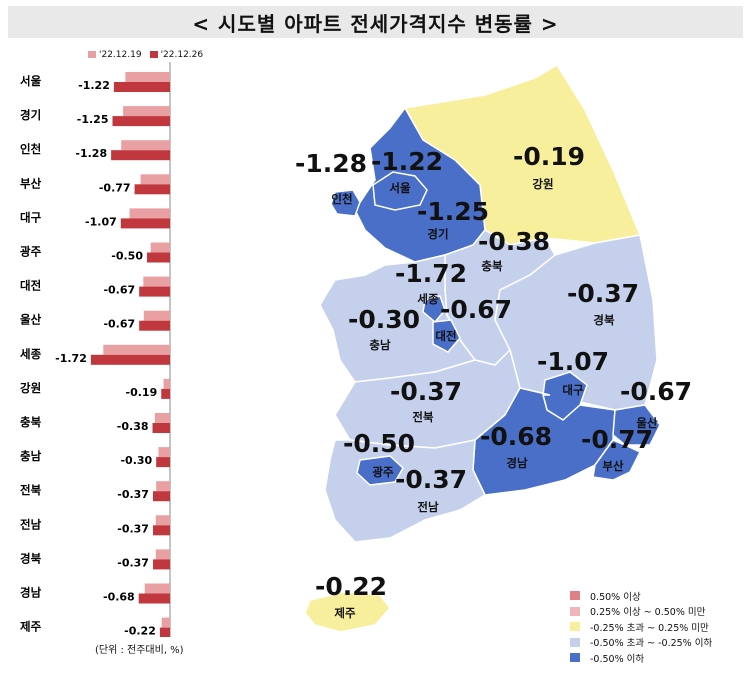  I want to click on map-region-incheon, so click(345, 203).